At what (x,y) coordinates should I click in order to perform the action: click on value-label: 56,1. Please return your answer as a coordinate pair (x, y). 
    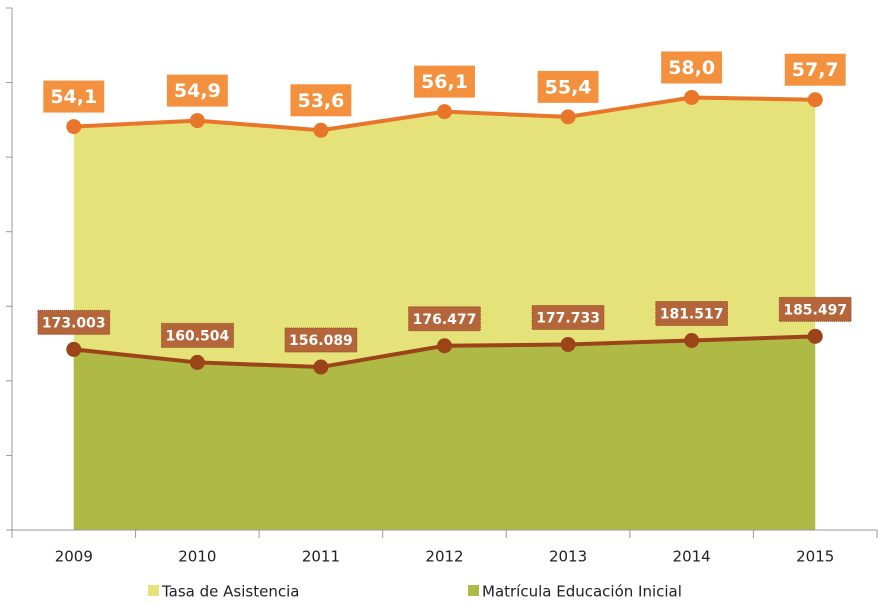
    Looking at the image, I should click on (444, 82).